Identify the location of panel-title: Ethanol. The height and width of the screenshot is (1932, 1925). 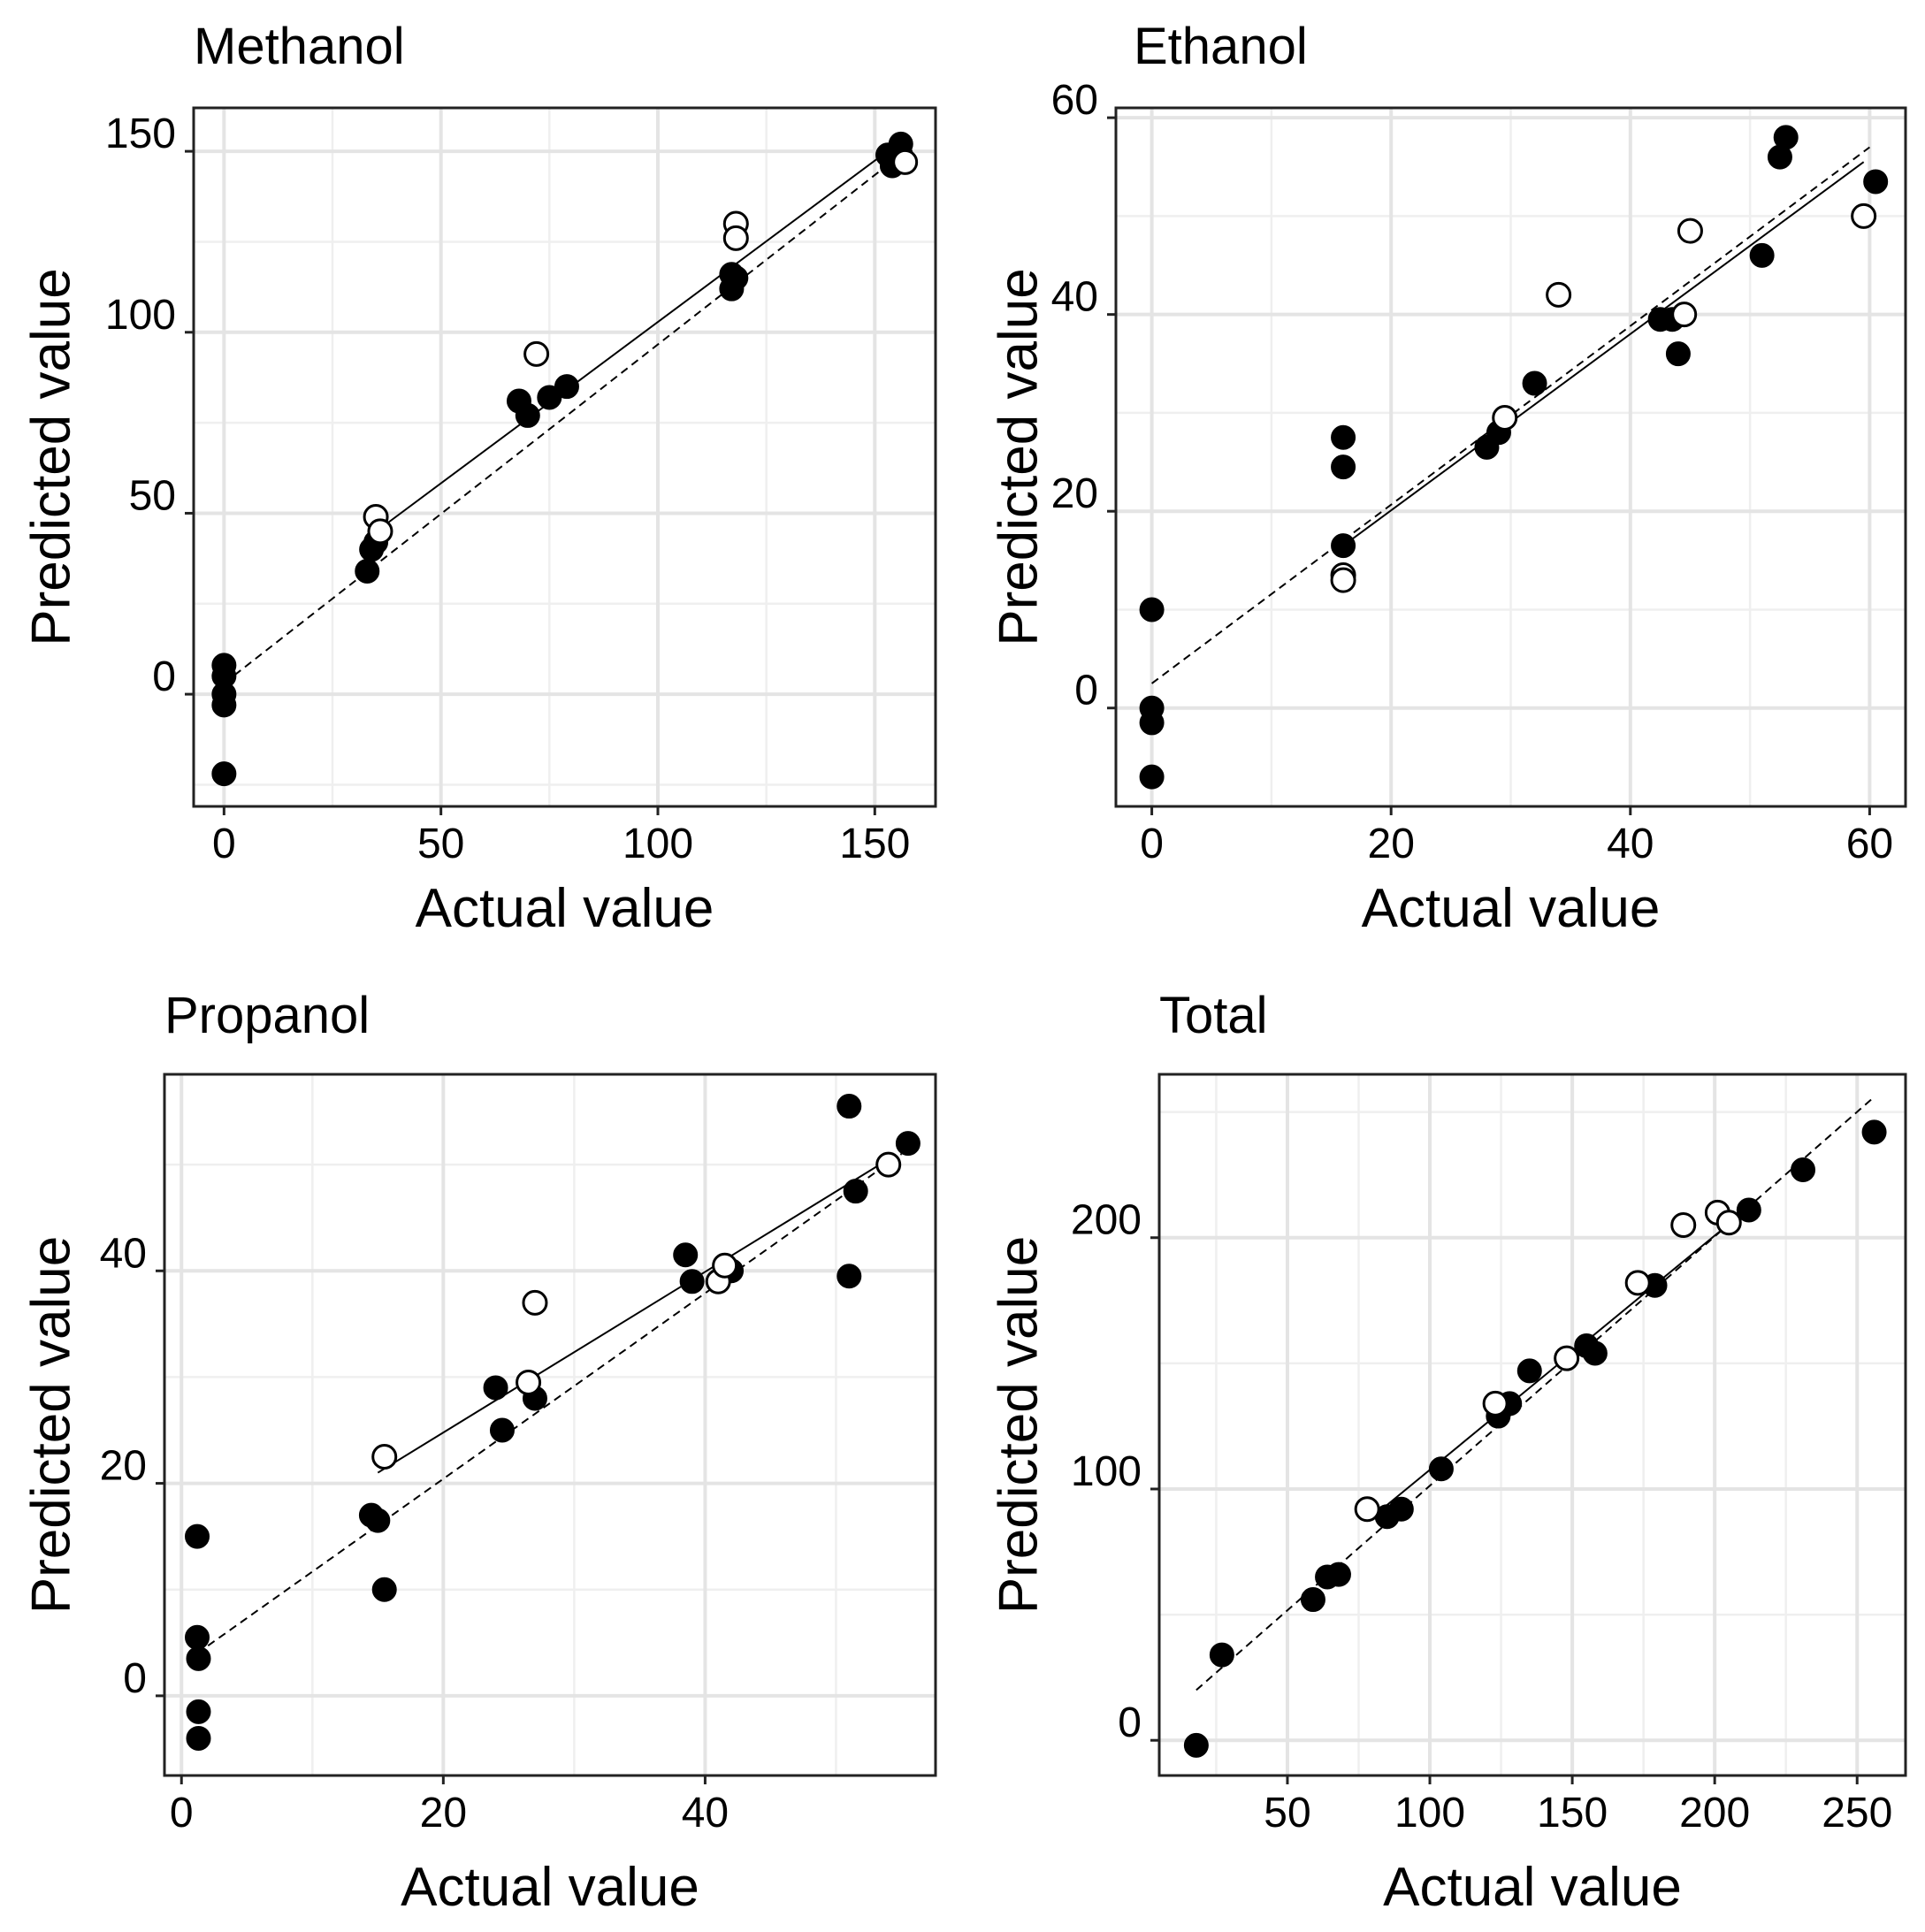
(1221, 46).